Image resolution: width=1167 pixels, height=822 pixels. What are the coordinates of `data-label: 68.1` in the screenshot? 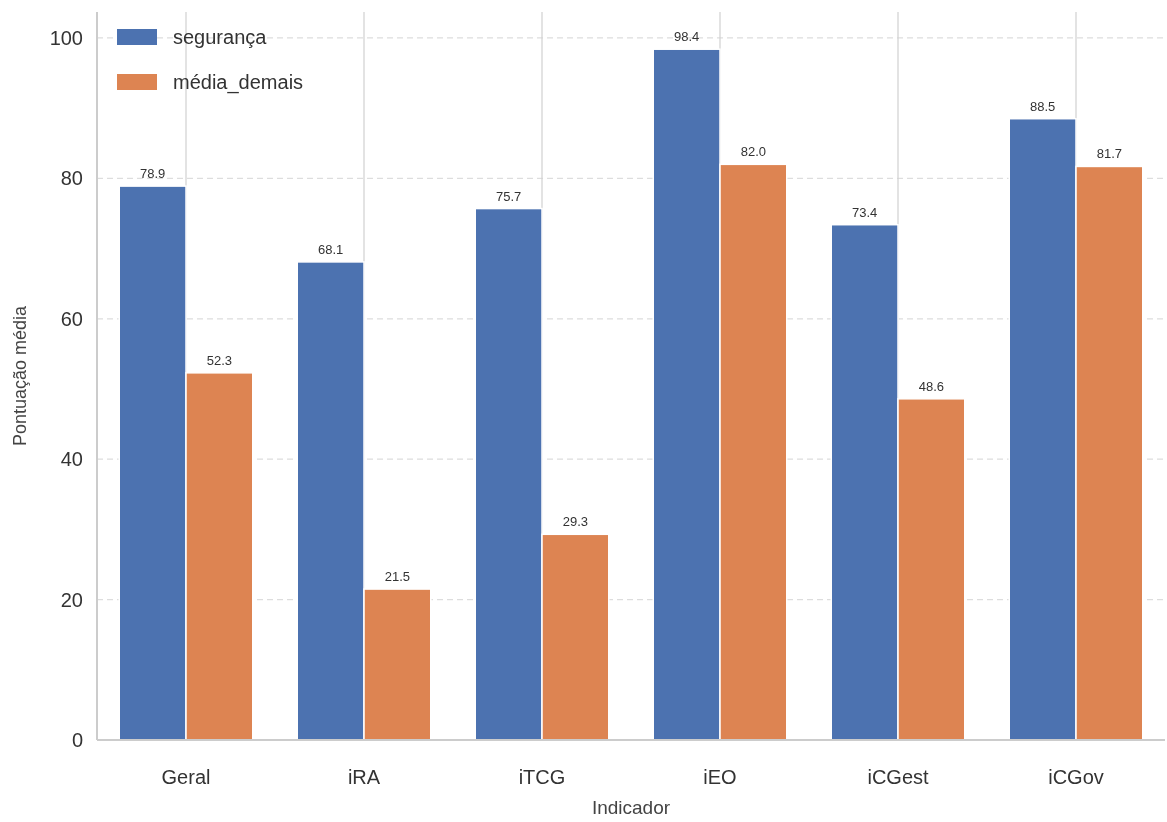 It's located at (330, 249).